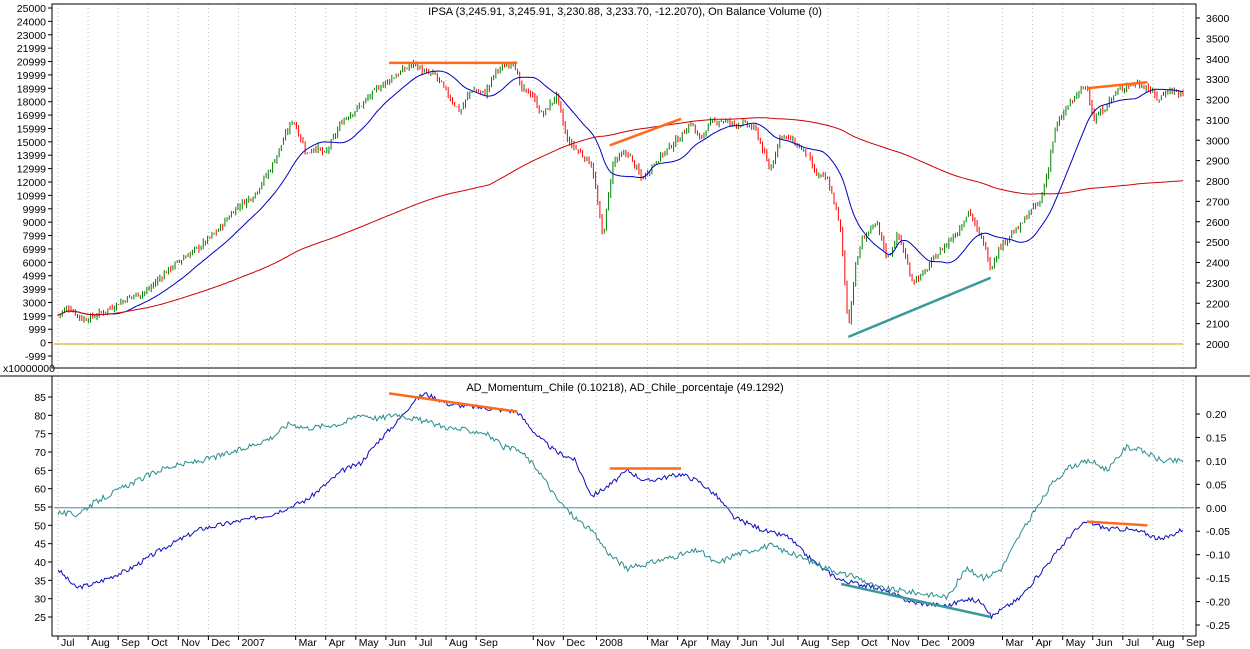 Image resolution: width=1250 pixels, height=649 pixels. What do you see at coordinates (1218, 141) in the screenshot?
I see `y-right-tick-label: 3000` at bounding box center [1218, 141].